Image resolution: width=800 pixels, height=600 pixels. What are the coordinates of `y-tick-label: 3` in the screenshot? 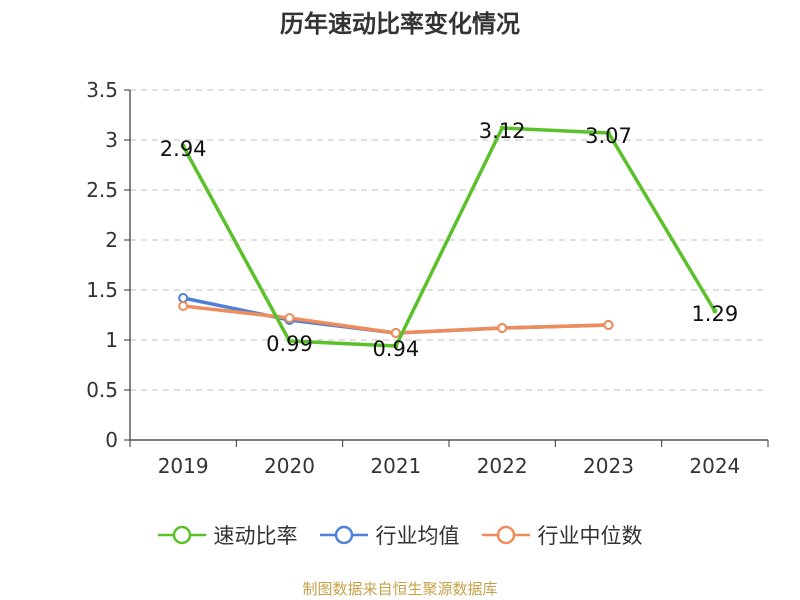 It's located at (111, 140).